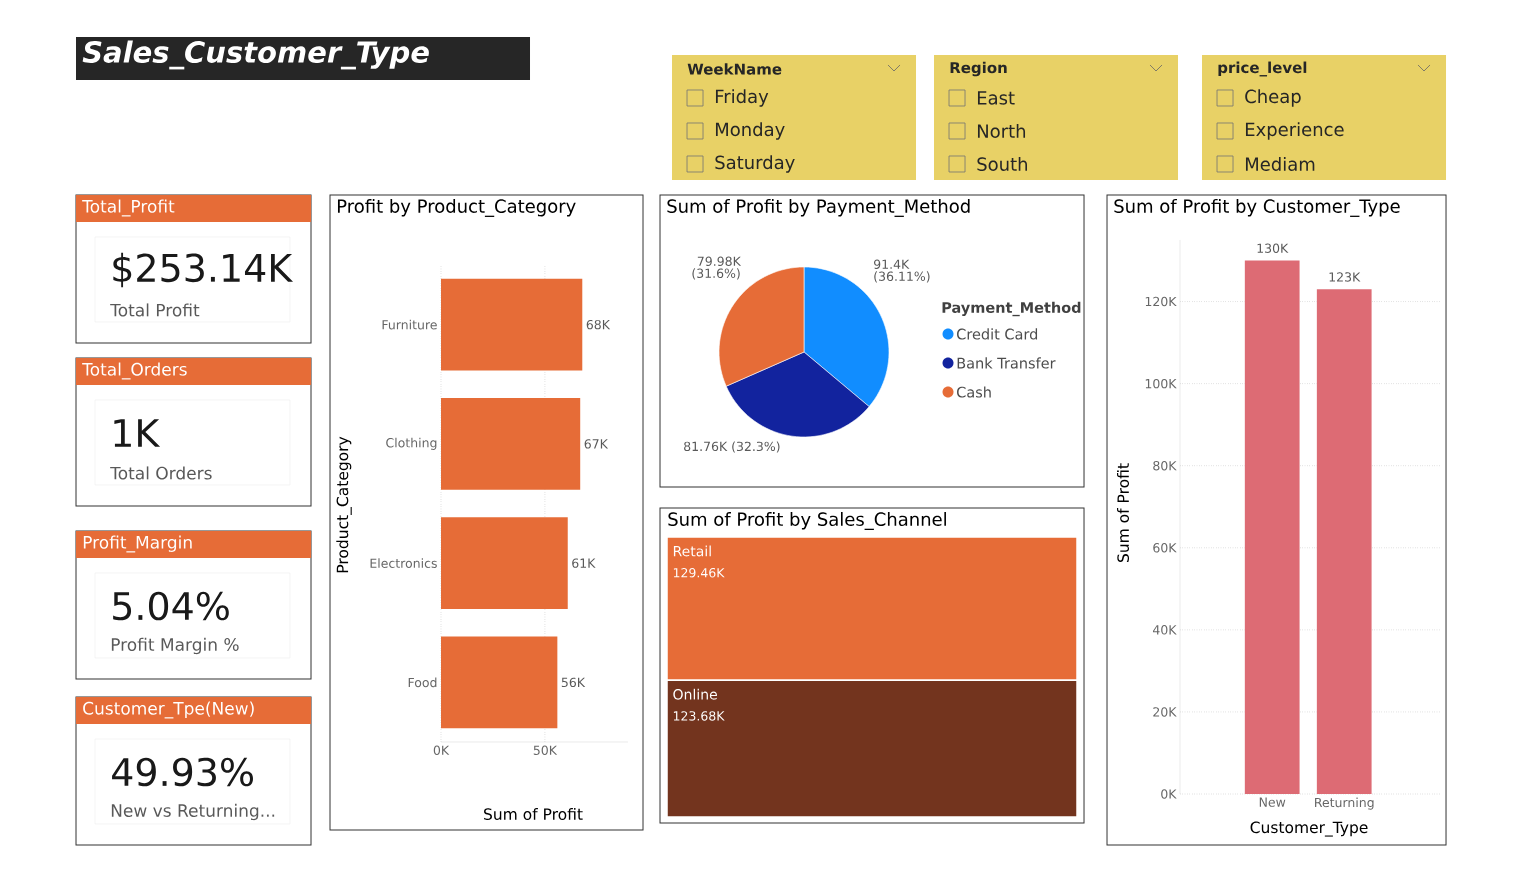  I want to click on y-tick-label: 120K, so click(1161, 301).